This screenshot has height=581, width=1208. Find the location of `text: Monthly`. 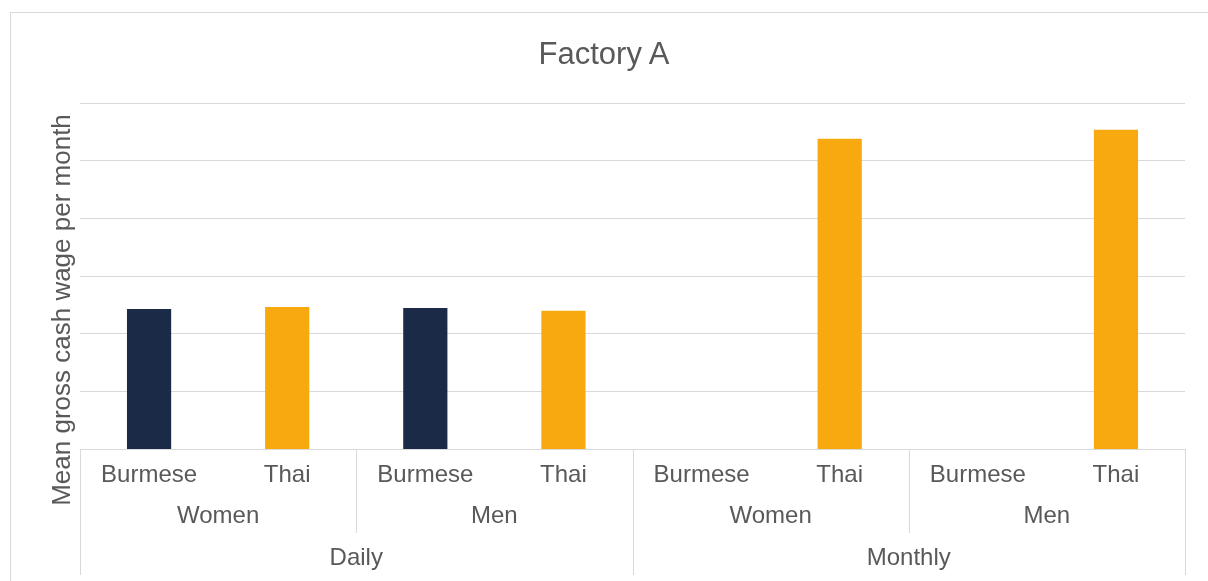

text: Monthly is located at coordinates (908, 556).